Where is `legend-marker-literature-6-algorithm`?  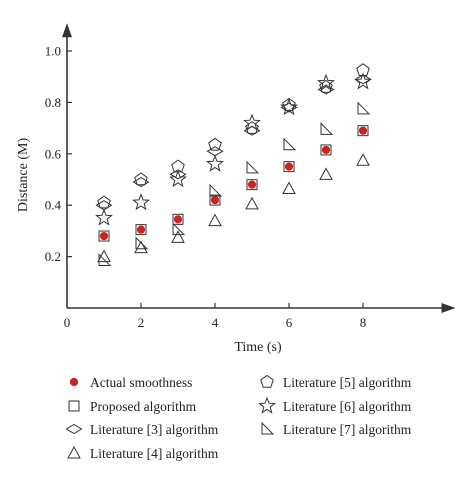 legend-marker-literature-6-algorithm is located at coordinates (267, 405).